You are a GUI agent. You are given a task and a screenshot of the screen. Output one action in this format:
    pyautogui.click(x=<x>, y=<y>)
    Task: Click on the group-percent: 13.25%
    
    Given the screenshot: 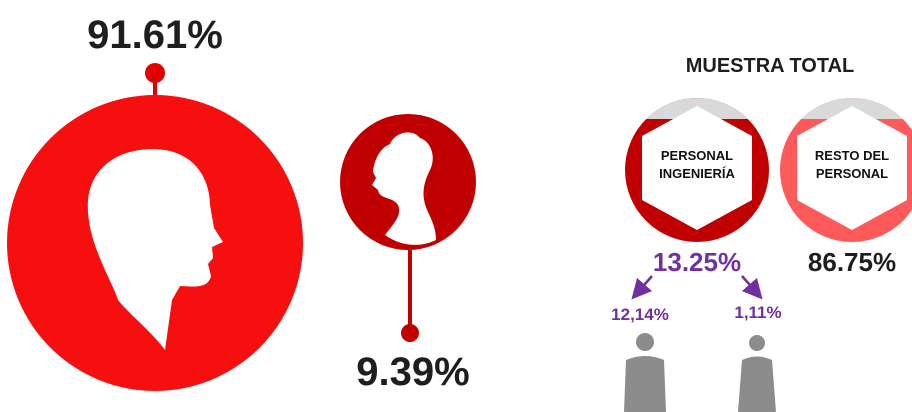 What is the action you would take?
    pyautogui.click(x=697, y=262)
    